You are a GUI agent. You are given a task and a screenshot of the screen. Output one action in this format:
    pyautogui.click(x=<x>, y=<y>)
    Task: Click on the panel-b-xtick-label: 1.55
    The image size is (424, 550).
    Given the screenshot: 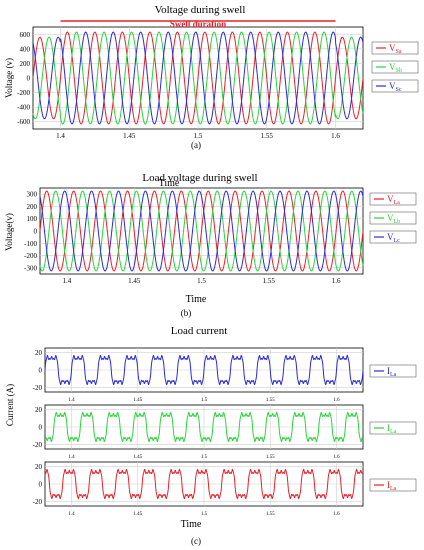 What is the action you would take?
    pyautogui.click(x=269, y=281)
    